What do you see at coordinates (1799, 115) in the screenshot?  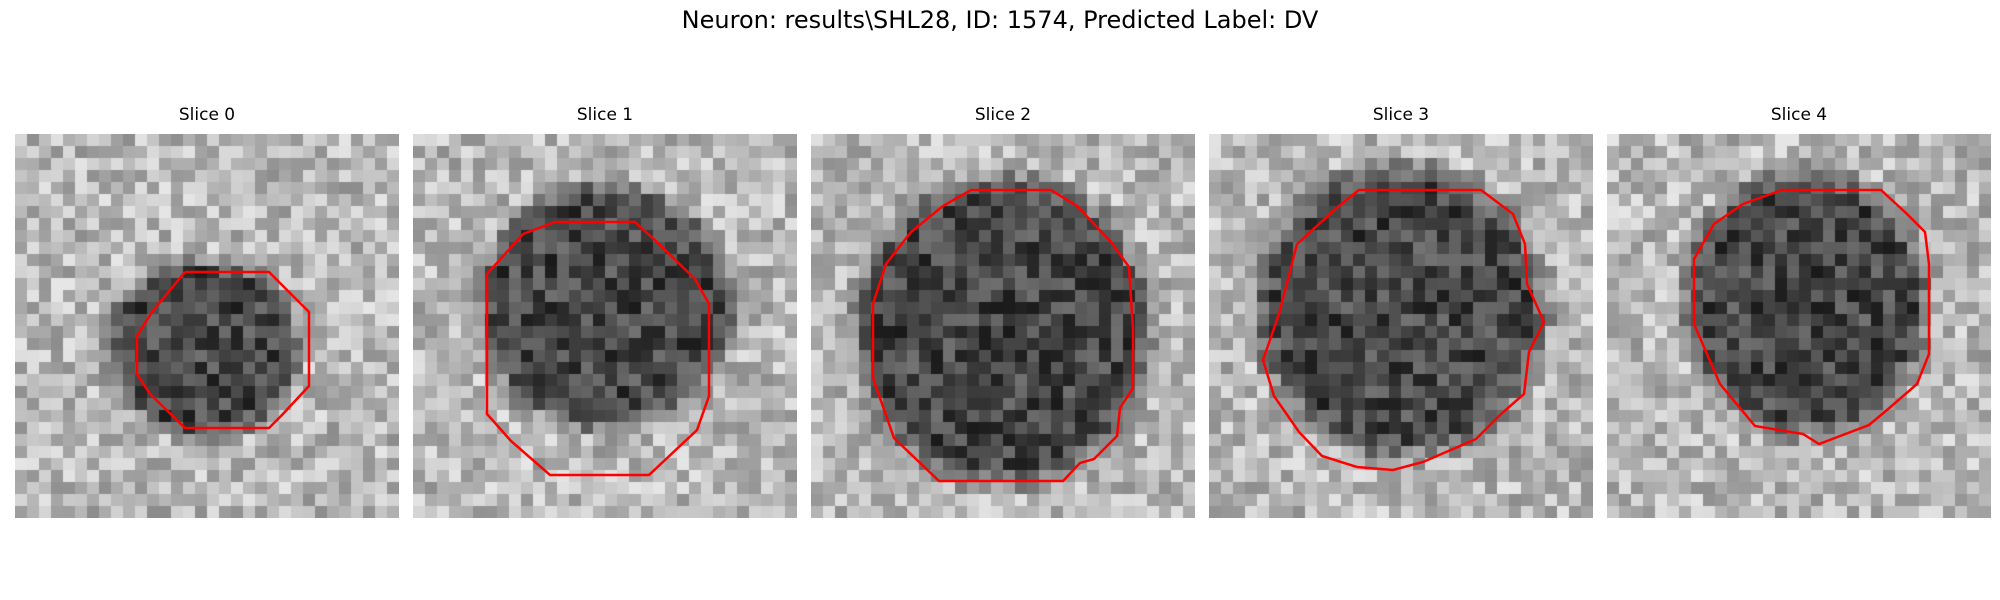 I see `slice-title-4: Slice 4` at bounding box center [1799, 115].